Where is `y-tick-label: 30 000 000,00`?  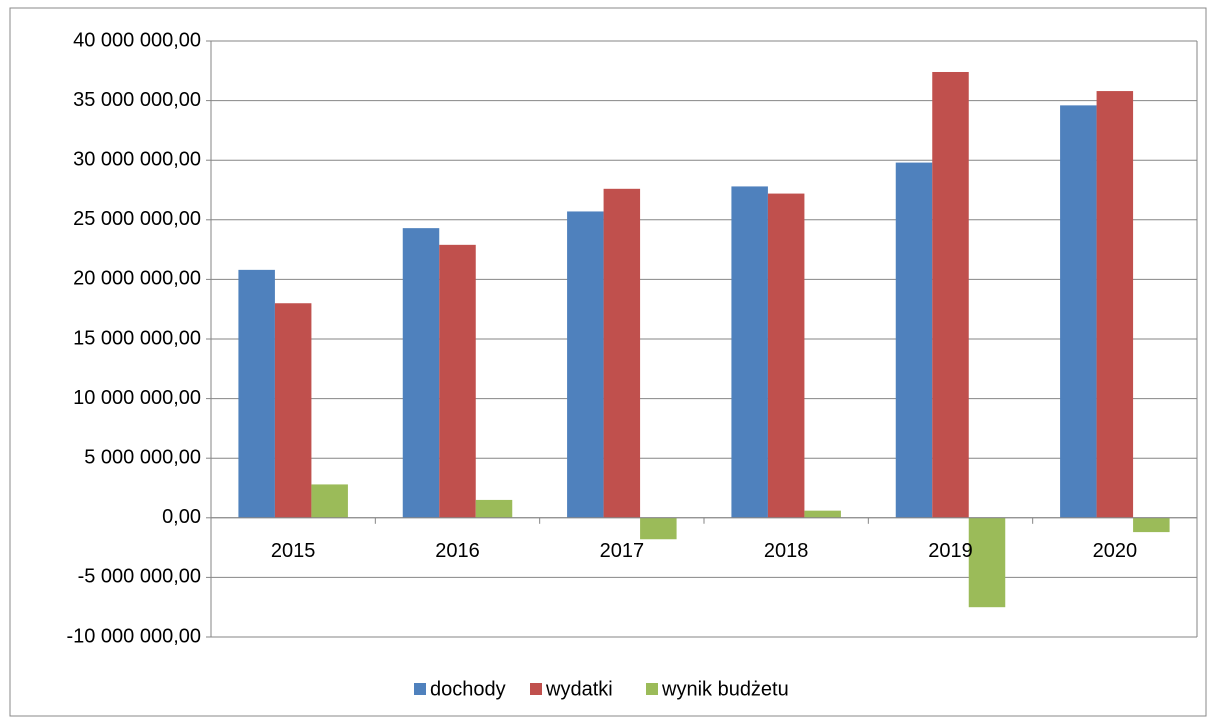 y-tick-label: 30 000 000,00 is located at coordinates (137, 159).